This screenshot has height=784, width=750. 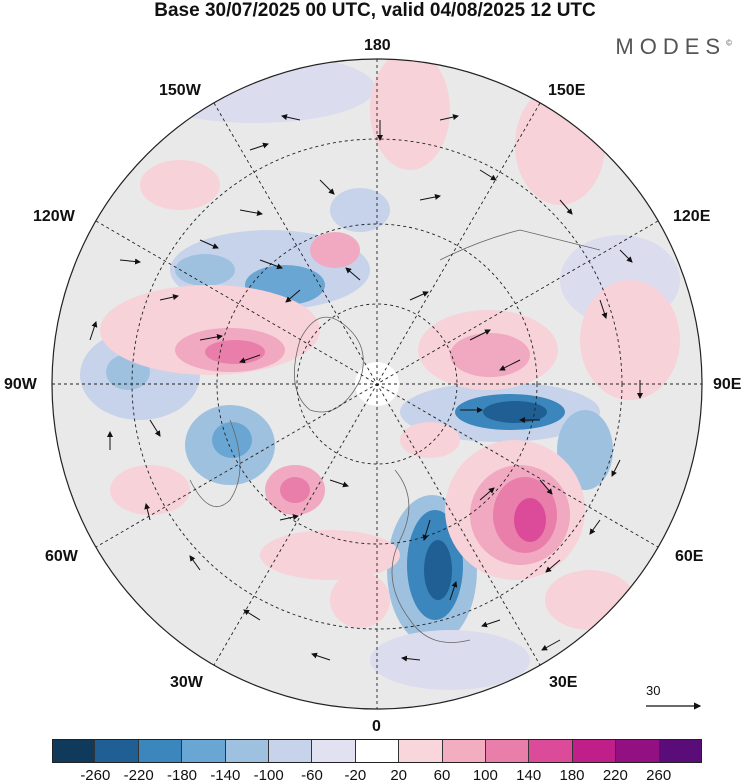 I want to click on lon-label-90e: 90E, so click(x=727, y=384).